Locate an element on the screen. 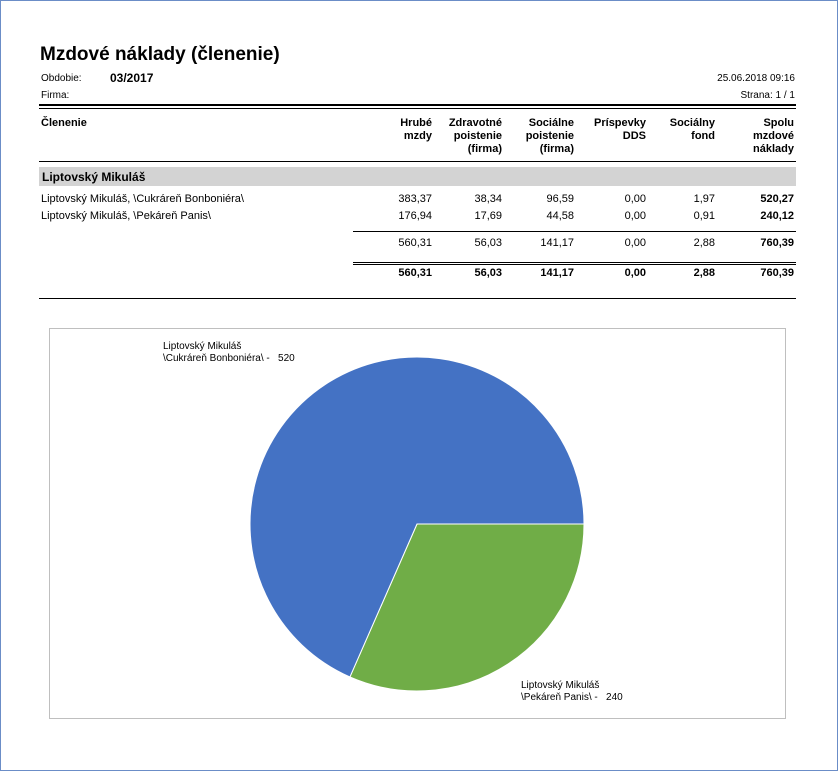 Image resolution: width=838 pixels, height=771 pixels. grand-total: 760,39 is located at coordinates (777, 273).